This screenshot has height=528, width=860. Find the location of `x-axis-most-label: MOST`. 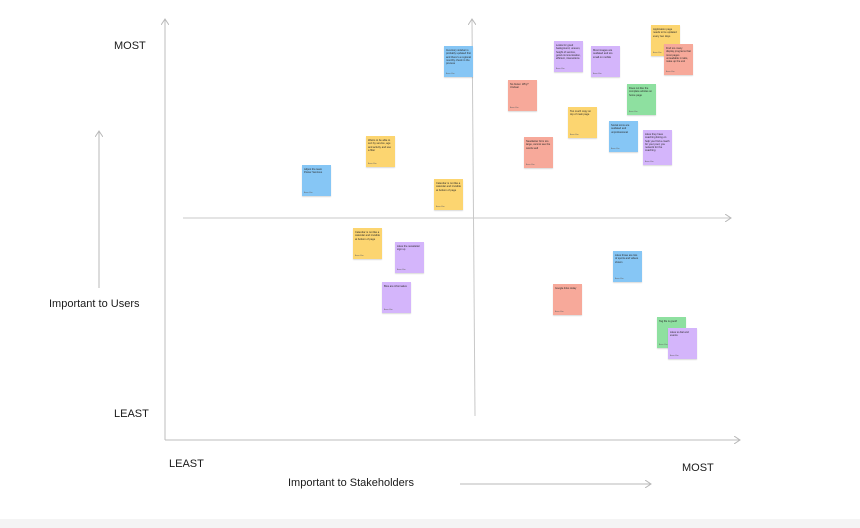

x-axis-most-label: MOST is located at coordinates (698, 468).